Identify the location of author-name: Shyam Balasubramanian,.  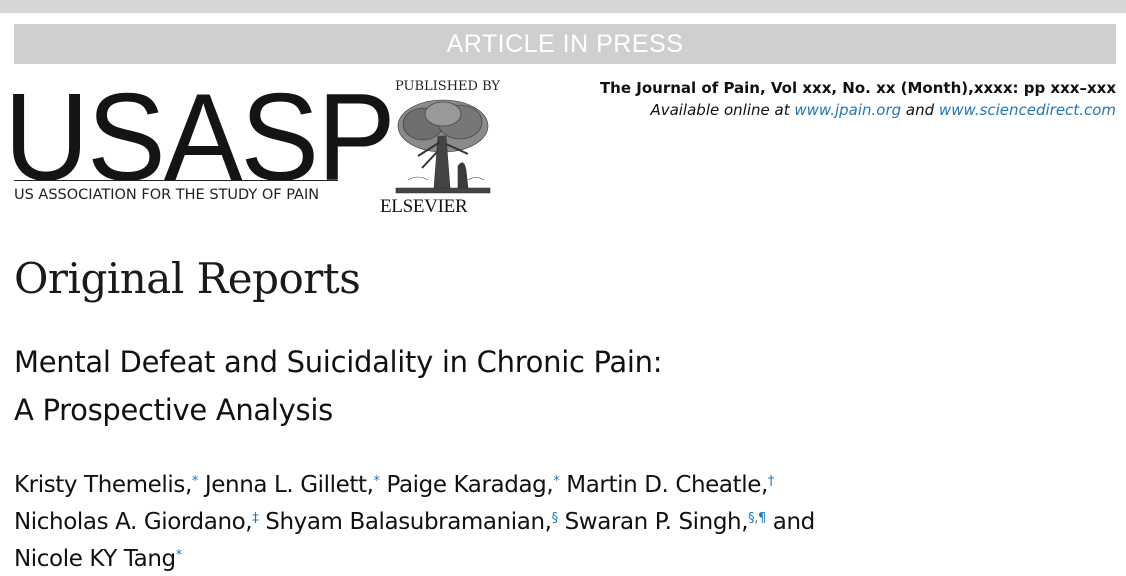
(408, 522).